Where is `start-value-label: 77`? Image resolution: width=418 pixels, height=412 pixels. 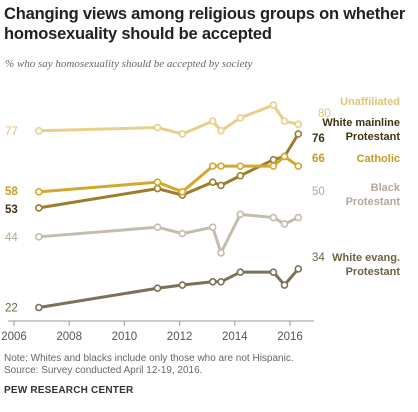
start-value-label: 77 is located at coordinates (11, 132).